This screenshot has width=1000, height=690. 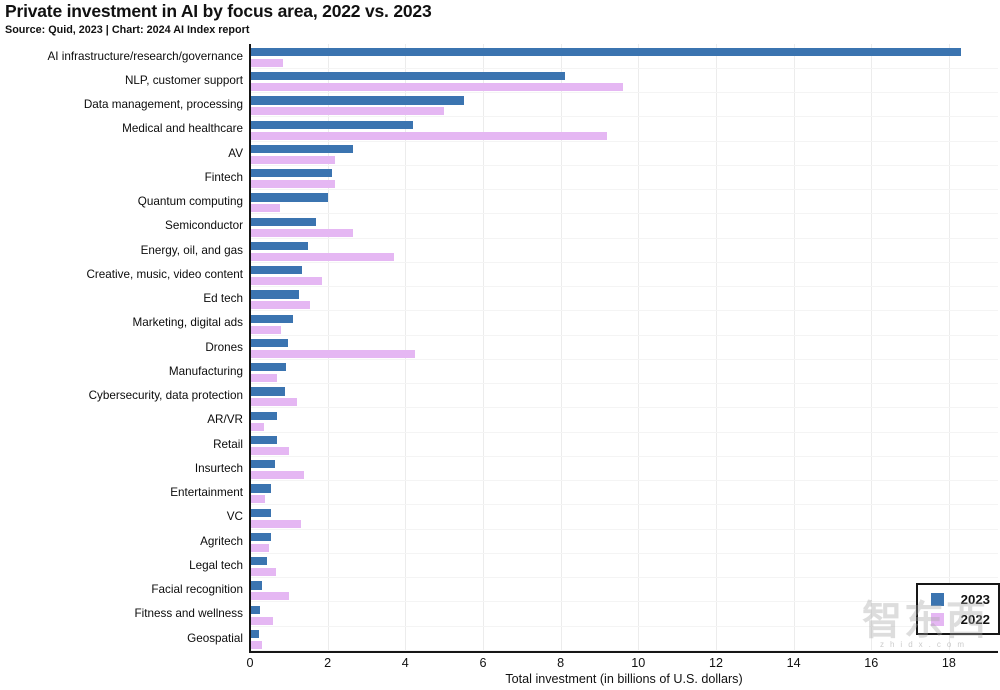 What do you see at coordinates (958, 599) in the screenshot?
I see `legend-entry-2023: 2023` at bounding box center [958, 599].